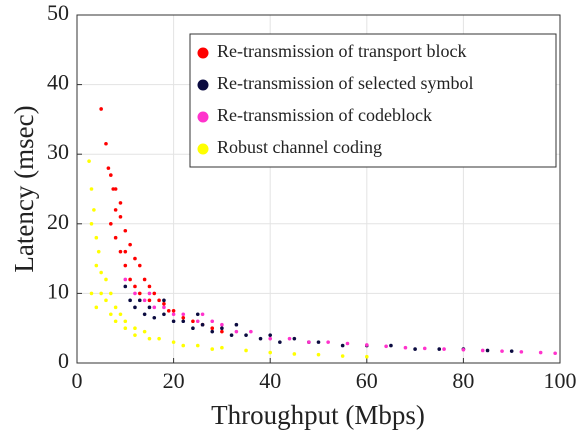  I want to click on legend-label: Re-transmission of codeblock, so click(324, 115).